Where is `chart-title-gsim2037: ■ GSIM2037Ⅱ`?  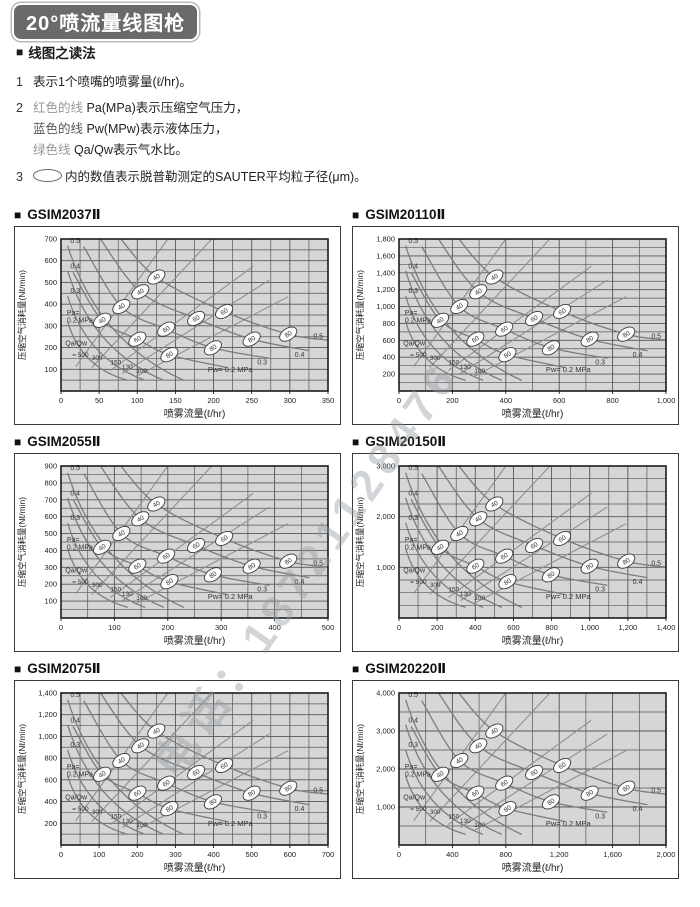 chart-title-gsim2037: ■ GSIM2037Ⅱ is located at coordinates (178, 214).